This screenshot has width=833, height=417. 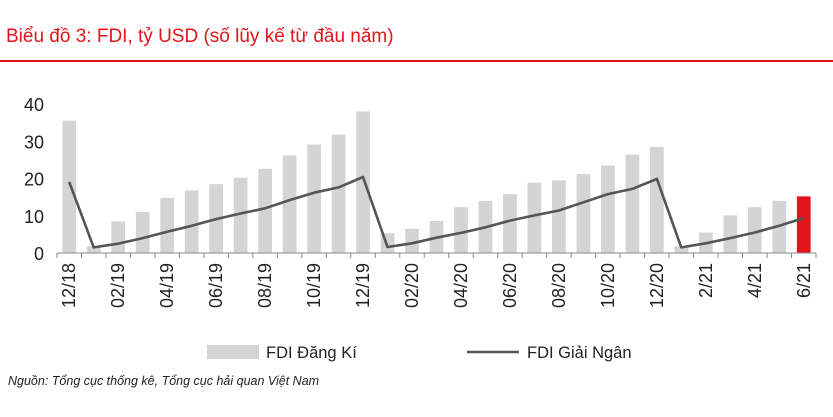 I want to click on x-tick-label: 4/21, so click(x=755, y=280).